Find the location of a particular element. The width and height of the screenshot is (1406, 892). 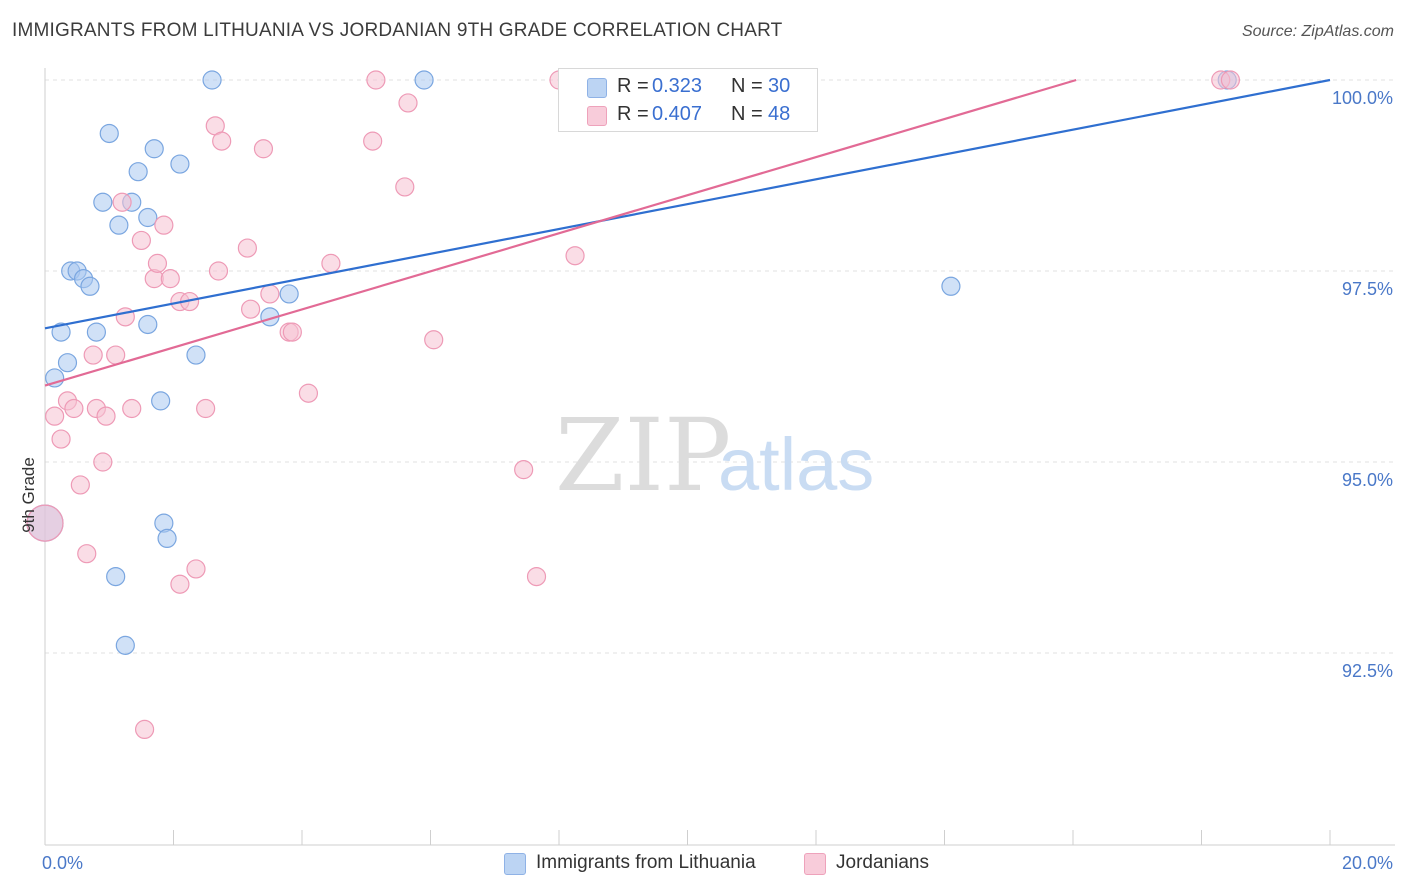

source-label: Source: ZipAtlas.com is located at coordinates (1317, 31).